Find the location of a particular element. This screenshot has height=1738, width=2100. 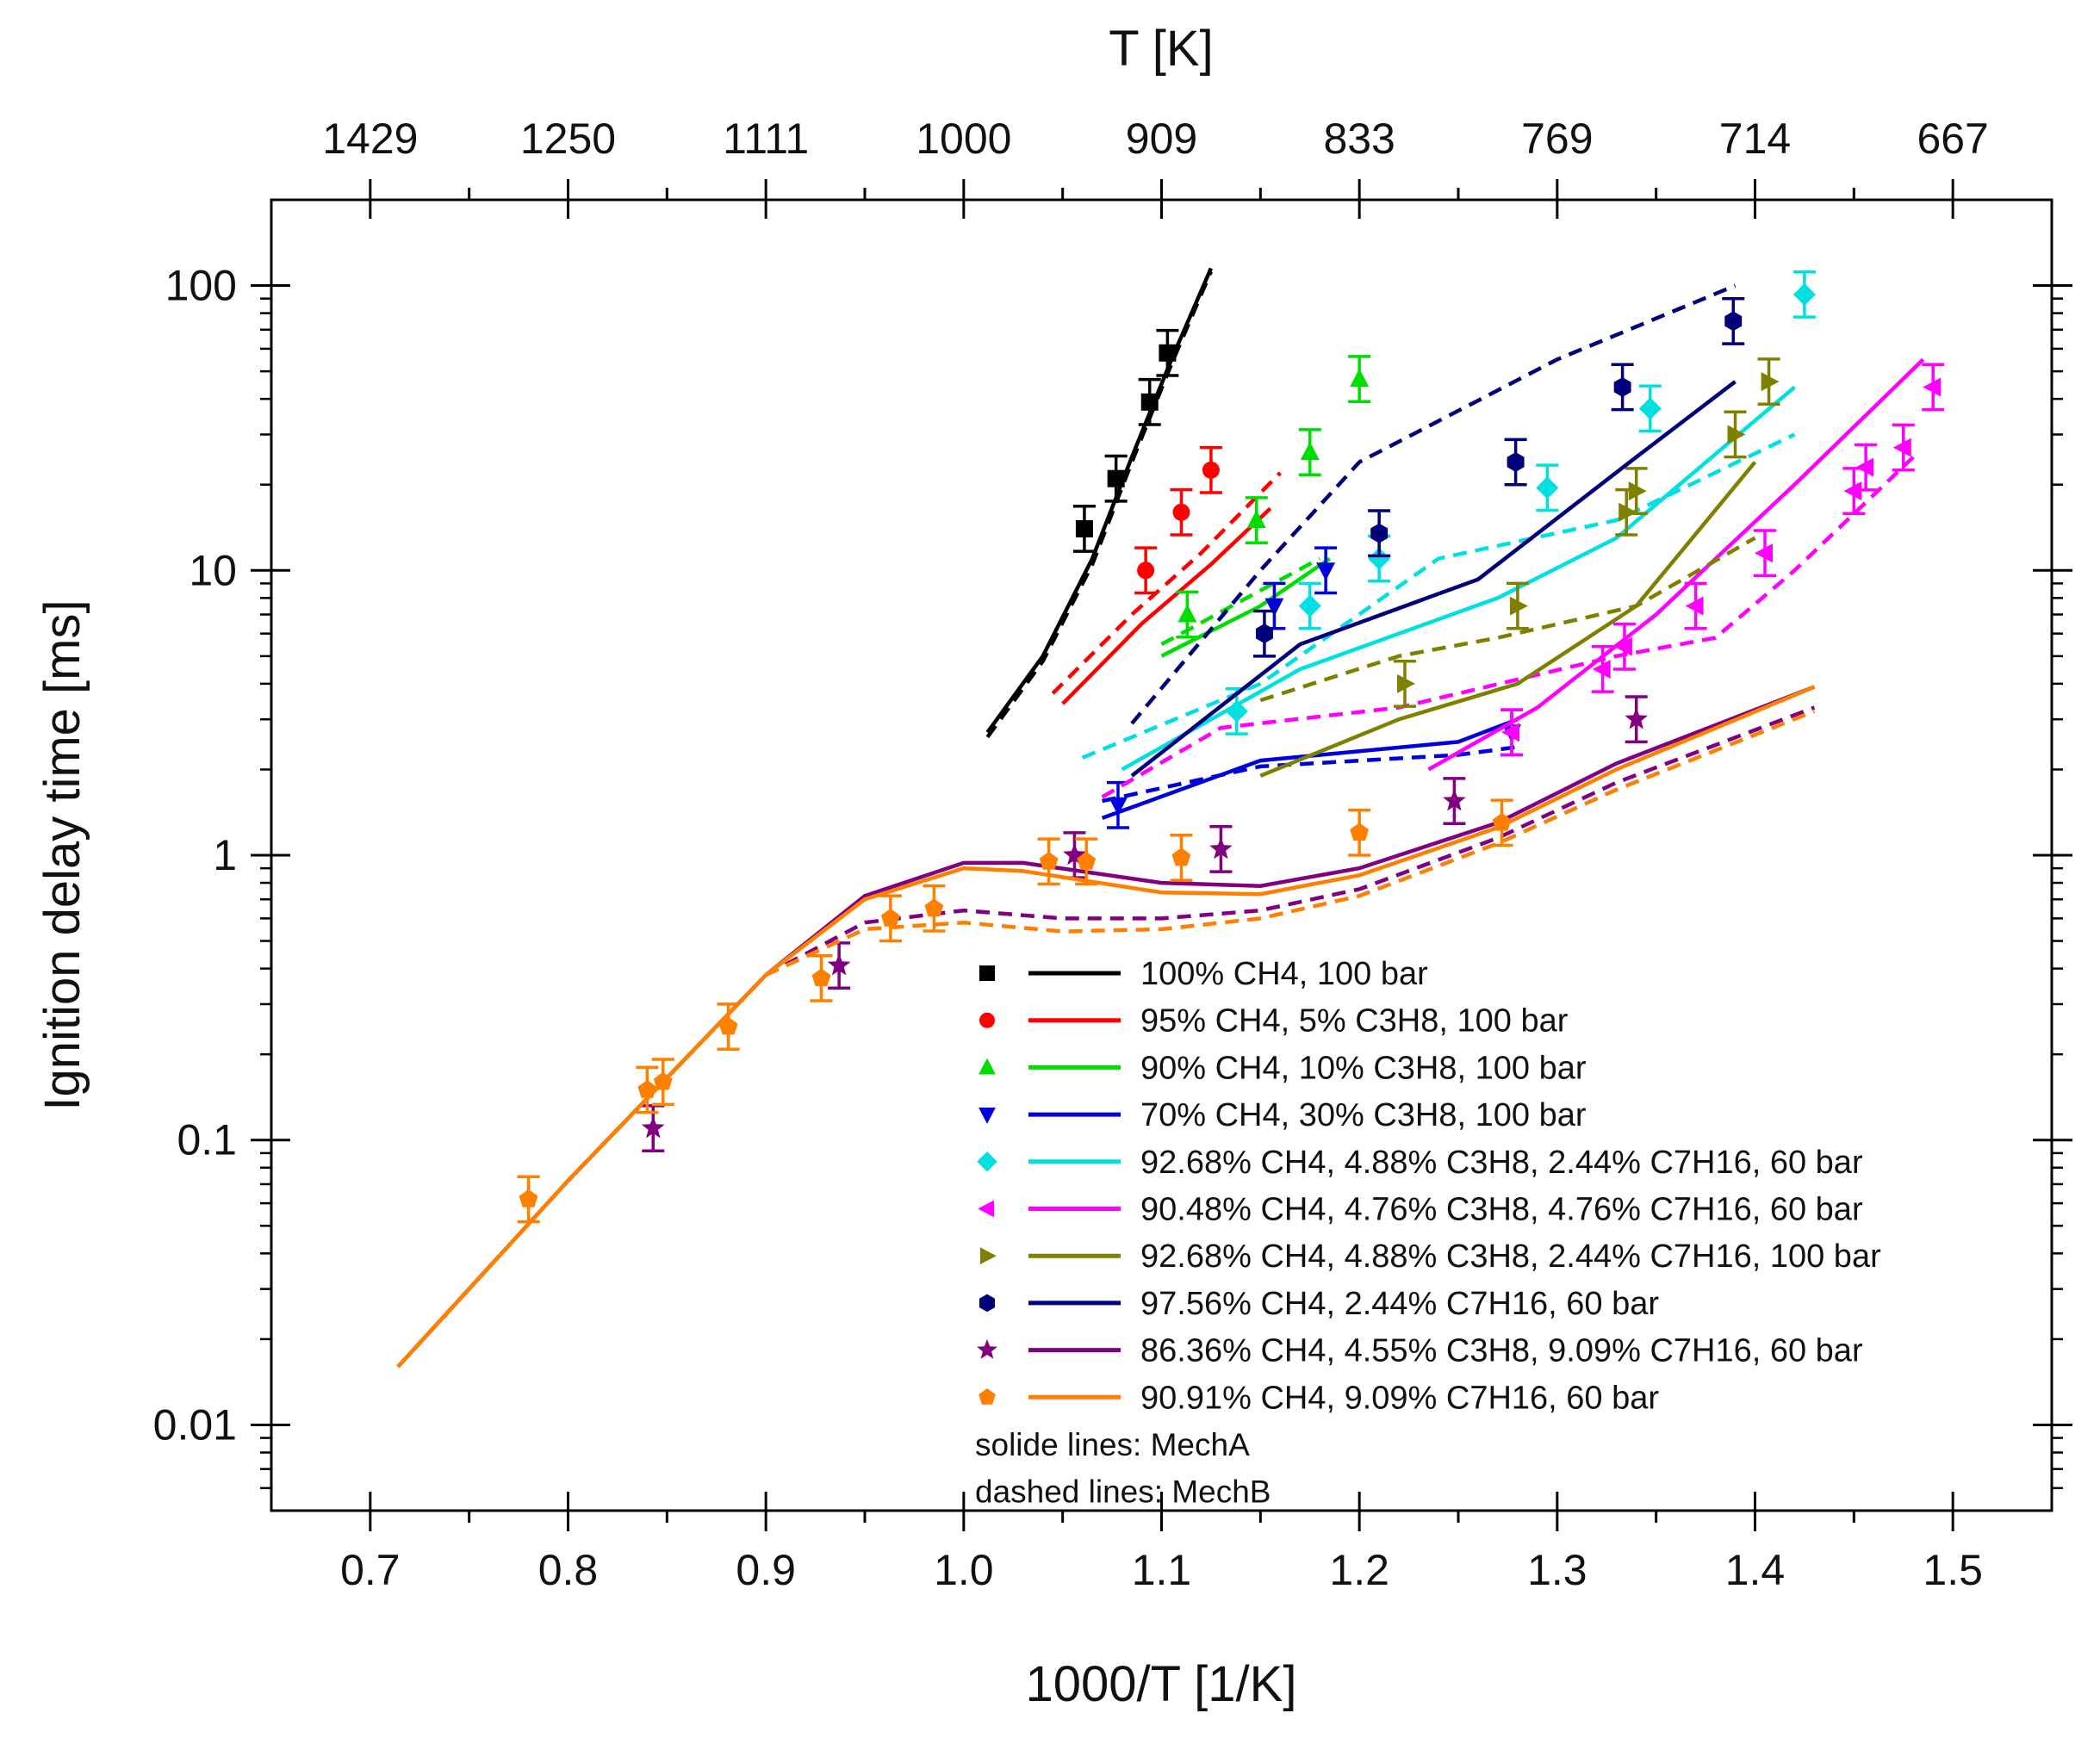

top-tick-label: 1429 is located at coordinates (370, 139).